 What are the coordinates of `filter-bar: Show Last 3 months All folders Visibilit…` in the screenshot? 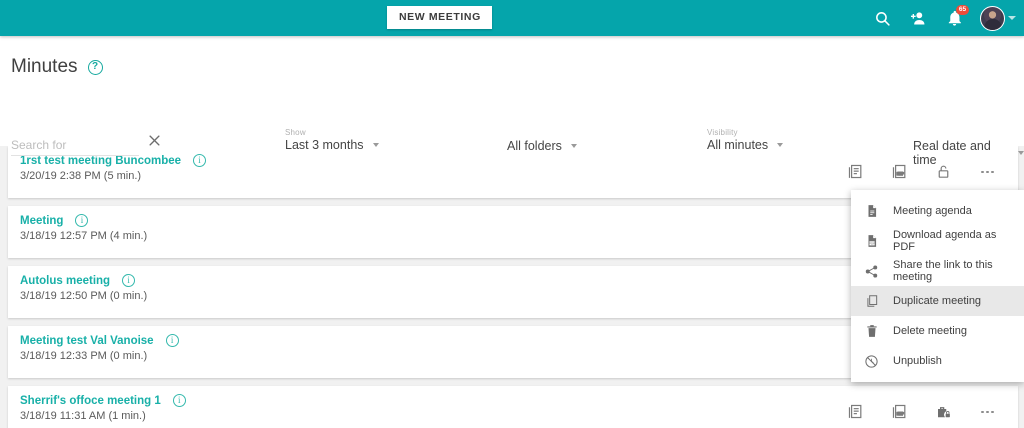 It's located at (512, 144).